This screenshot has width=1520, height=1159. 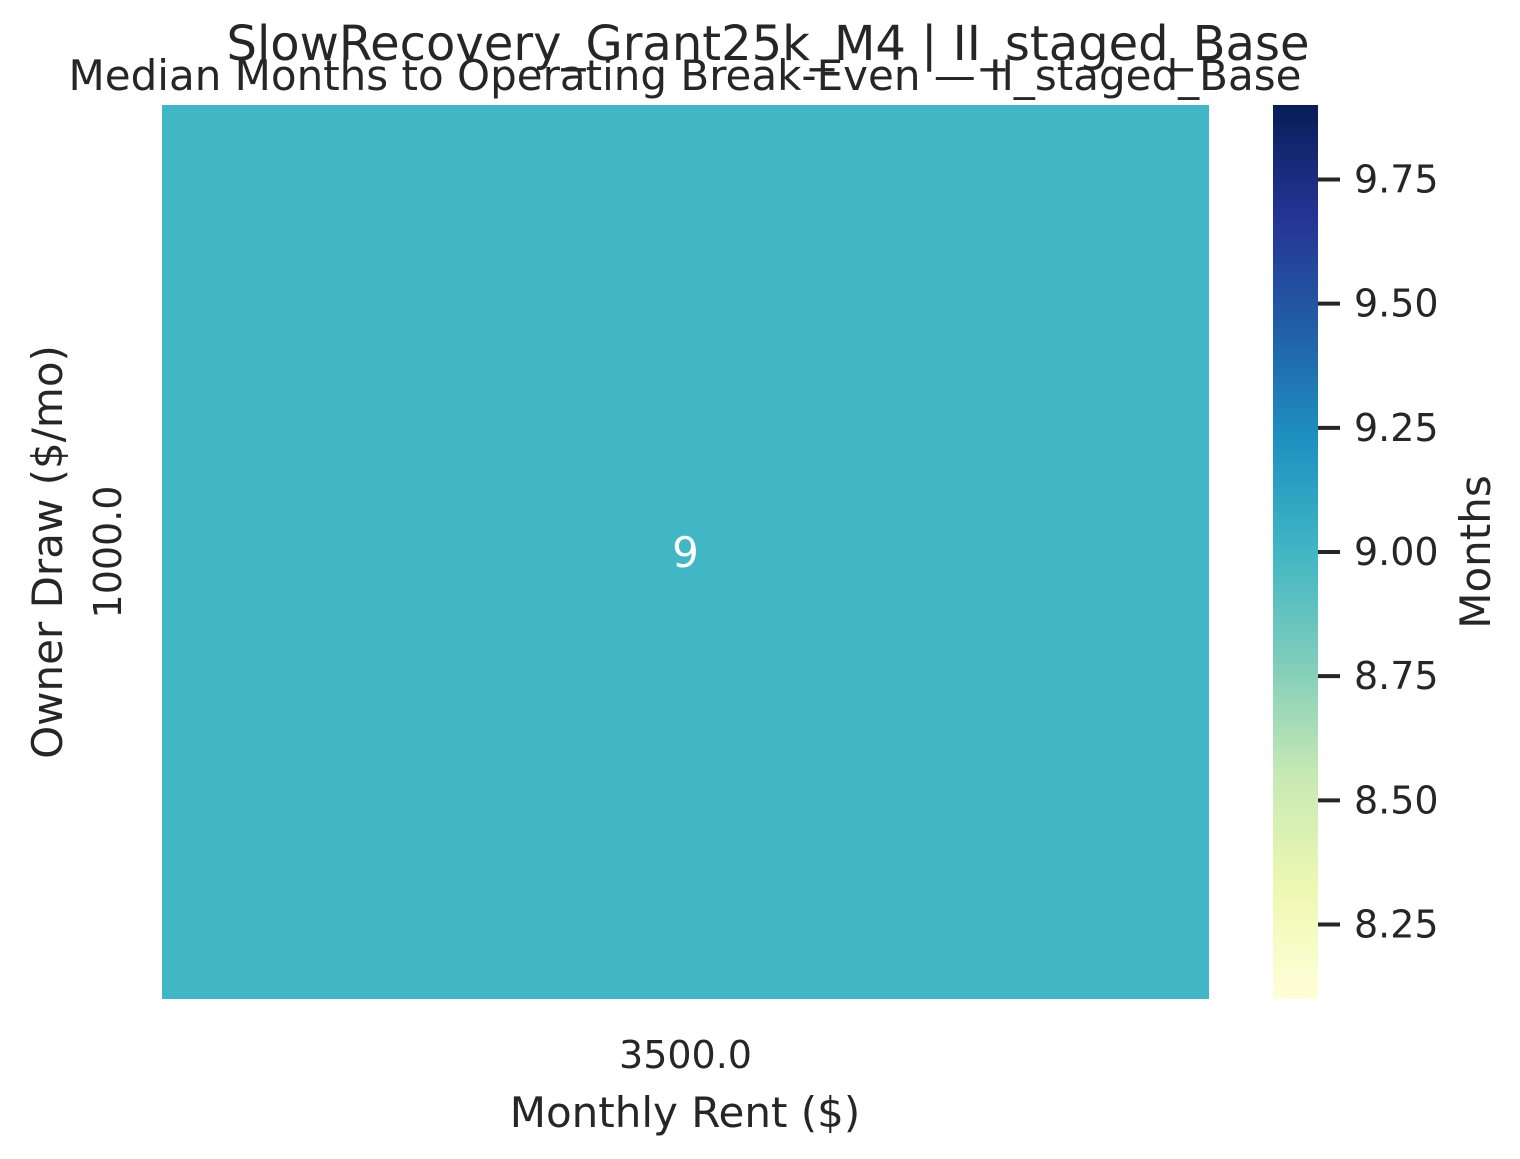 I want to click on y-tick-label: 1000.0, so click(x=108, y=552).